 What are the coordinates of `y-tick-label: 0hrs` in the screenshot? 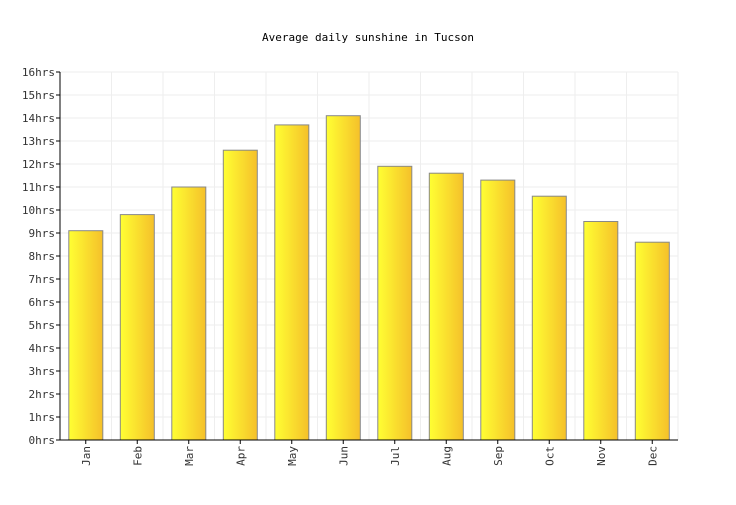 It's located at (42, 440).